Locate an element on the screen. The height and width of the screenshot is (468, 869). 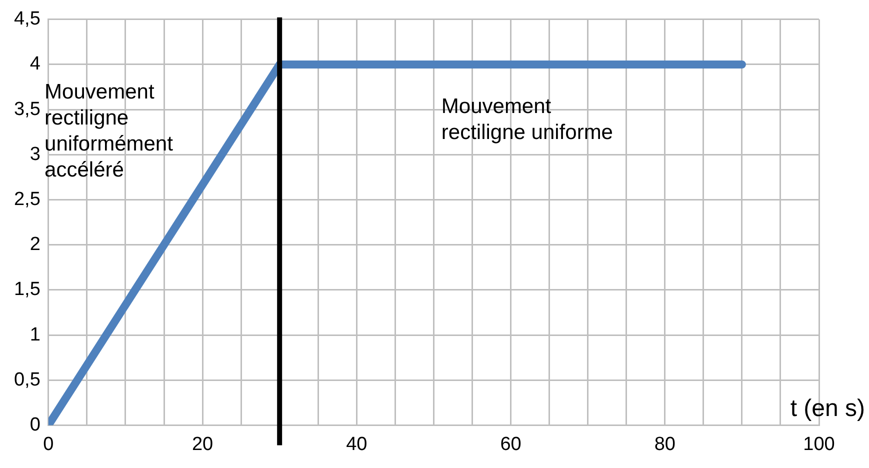
y-tick-label: 3 is located at coordinates (35, 154).